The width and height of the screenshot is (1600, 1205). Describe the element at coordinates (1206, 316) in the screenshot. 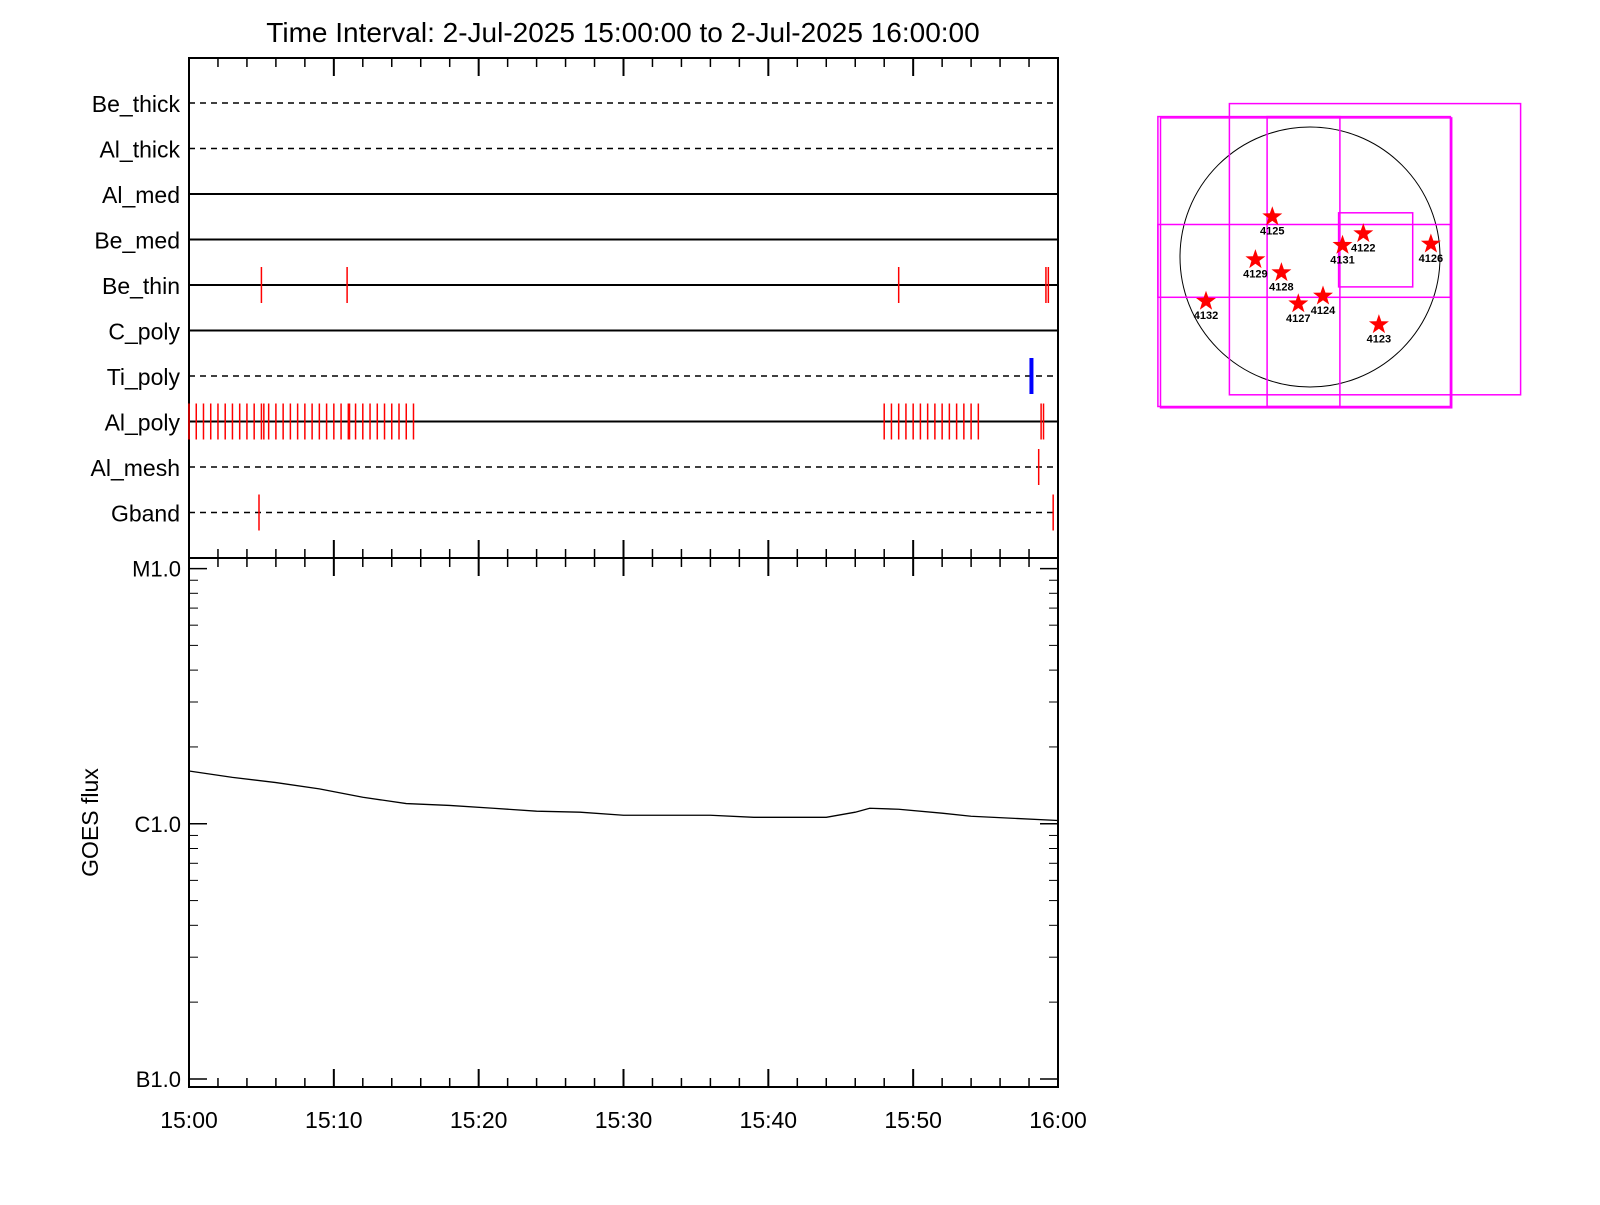

I see `active-region-label: 4132` at that location.